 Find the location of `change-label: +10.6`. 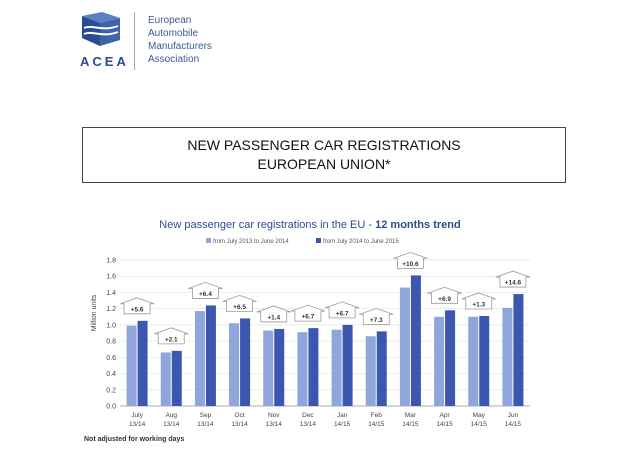

change-label: +10.6 is located at coordinates (410, 264).